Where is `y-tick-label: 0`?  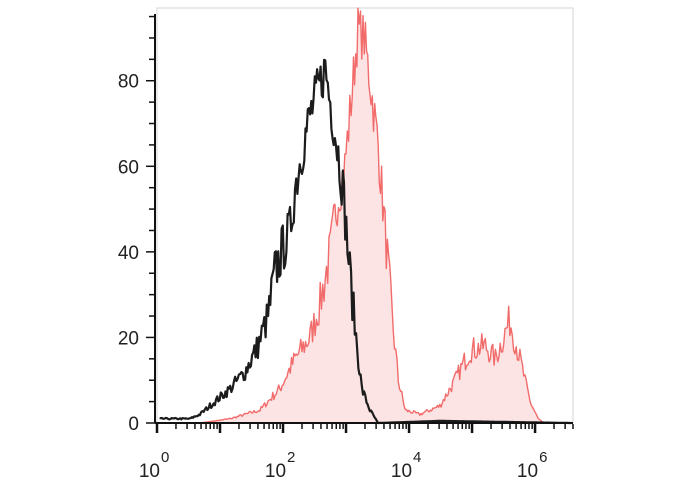 y-tick-label: 0 is located at coordinates (133, 424).